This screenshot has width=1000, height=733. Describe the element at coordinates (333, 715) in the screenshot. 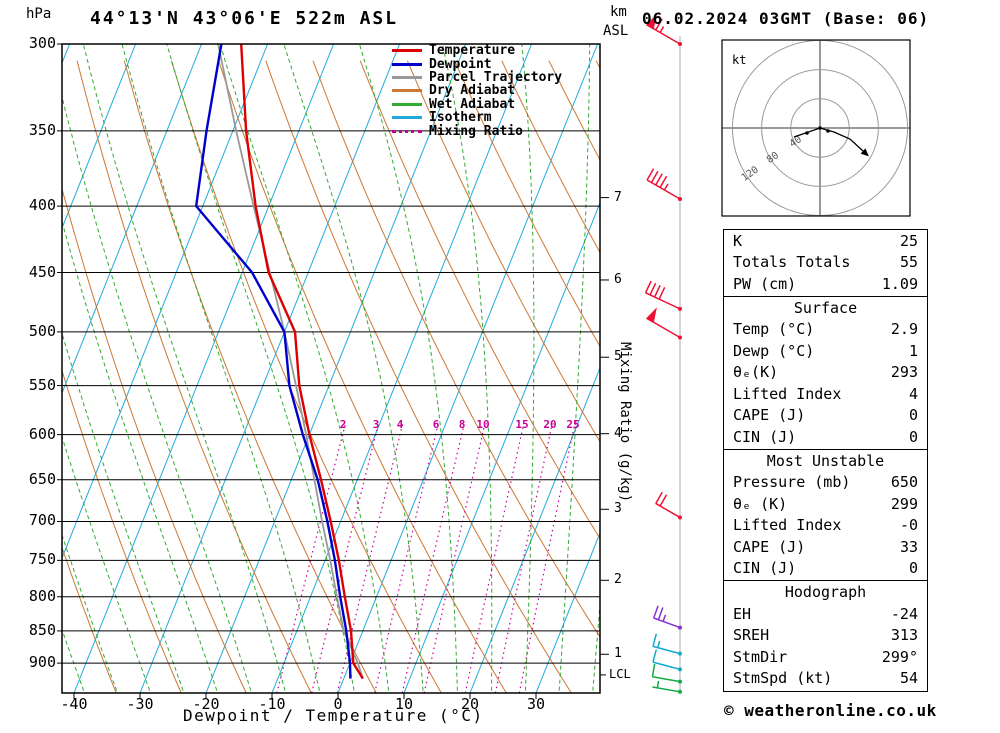

I see `x-axis-label: Dewpoint / Temperature (°C)` at that location.